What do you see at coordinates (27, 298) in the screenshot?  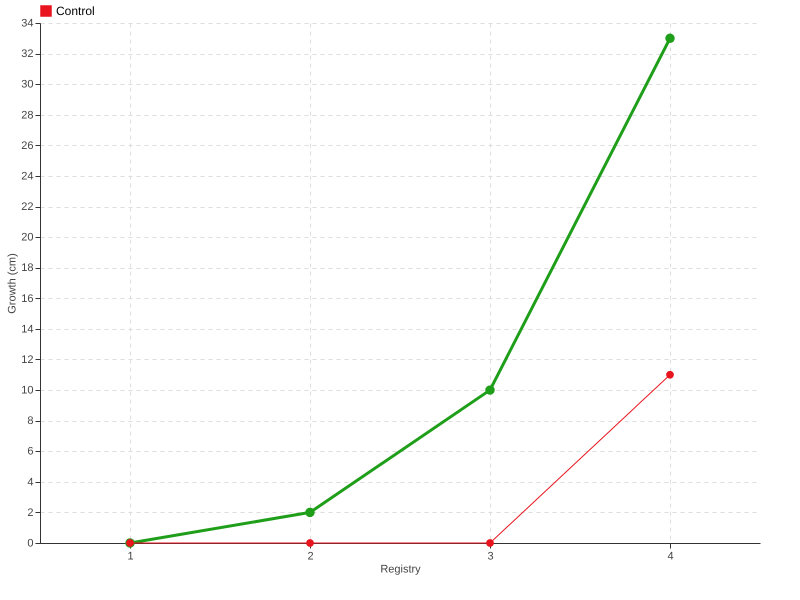 I see `y-tick-label: 16` at bounding box center [27, 298].